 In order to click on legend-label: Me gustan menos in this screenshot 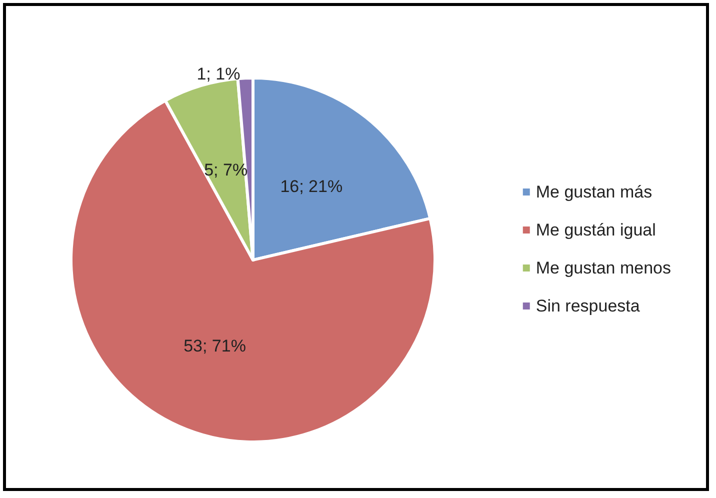, I will do `click(604, 268)`.